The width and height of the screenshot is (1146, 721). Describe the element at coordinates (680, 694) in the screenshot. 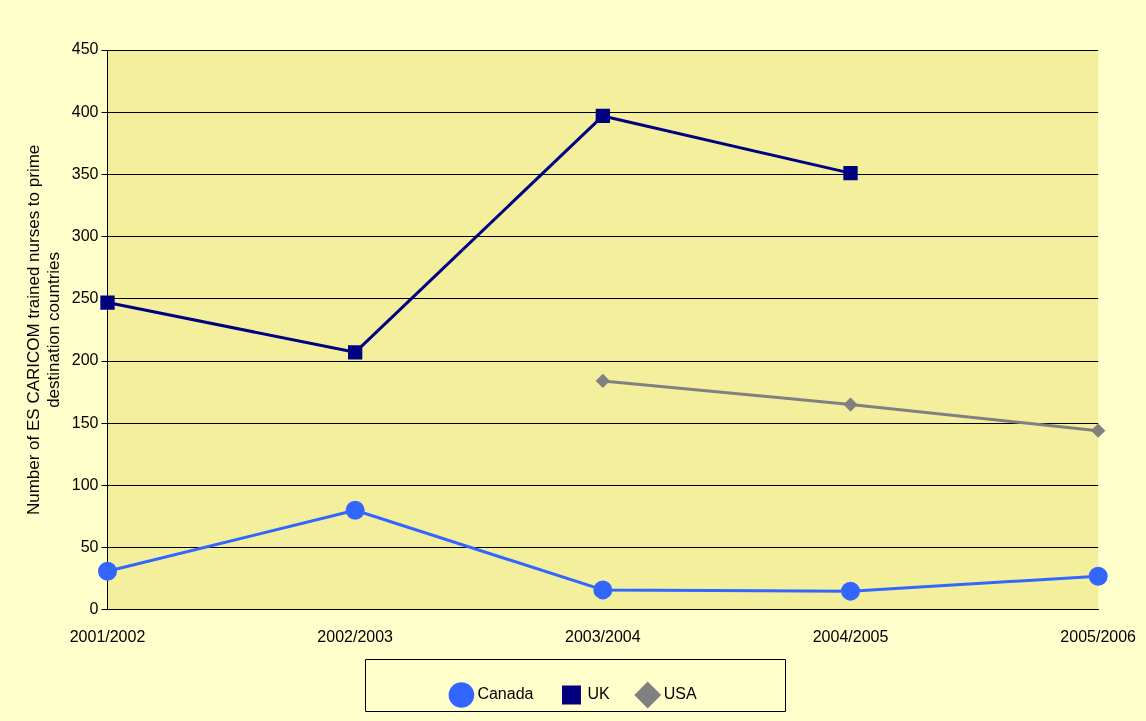

I see `legend-label: USA` at that location.